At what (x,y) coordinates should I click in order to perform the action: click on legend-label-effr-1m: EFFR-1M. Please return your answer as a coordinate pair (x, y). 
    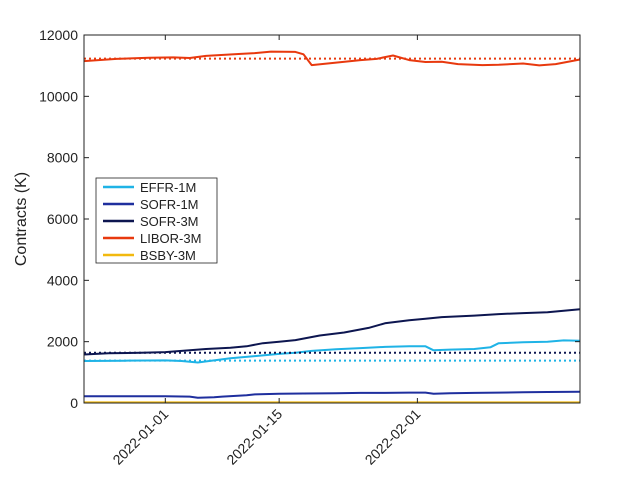
    Looking at the image, I should click on (168, 187).